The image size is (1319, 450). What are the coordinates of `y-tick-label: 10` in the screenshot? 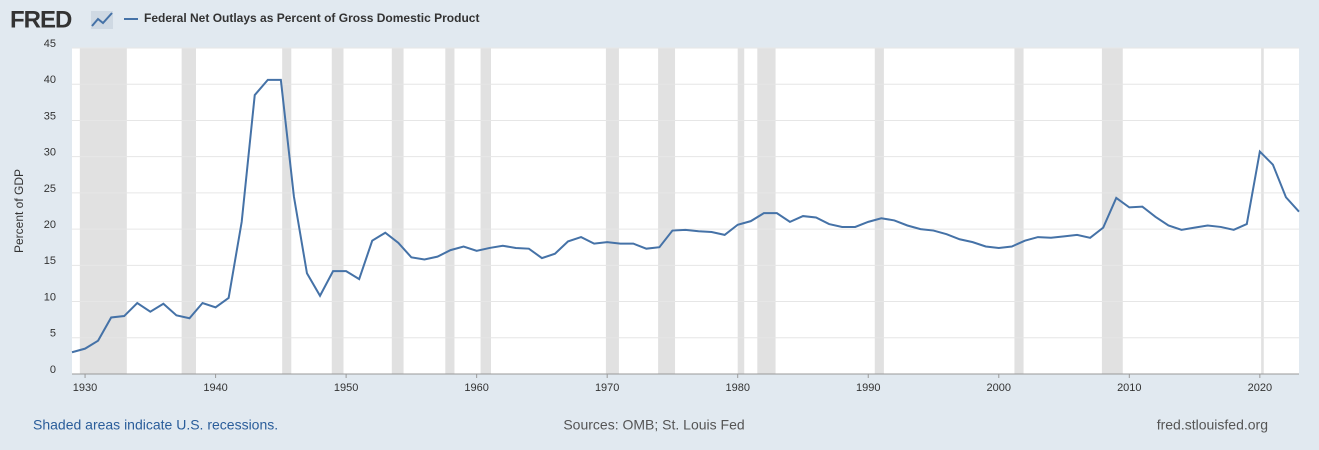 It's located at (50, 297).